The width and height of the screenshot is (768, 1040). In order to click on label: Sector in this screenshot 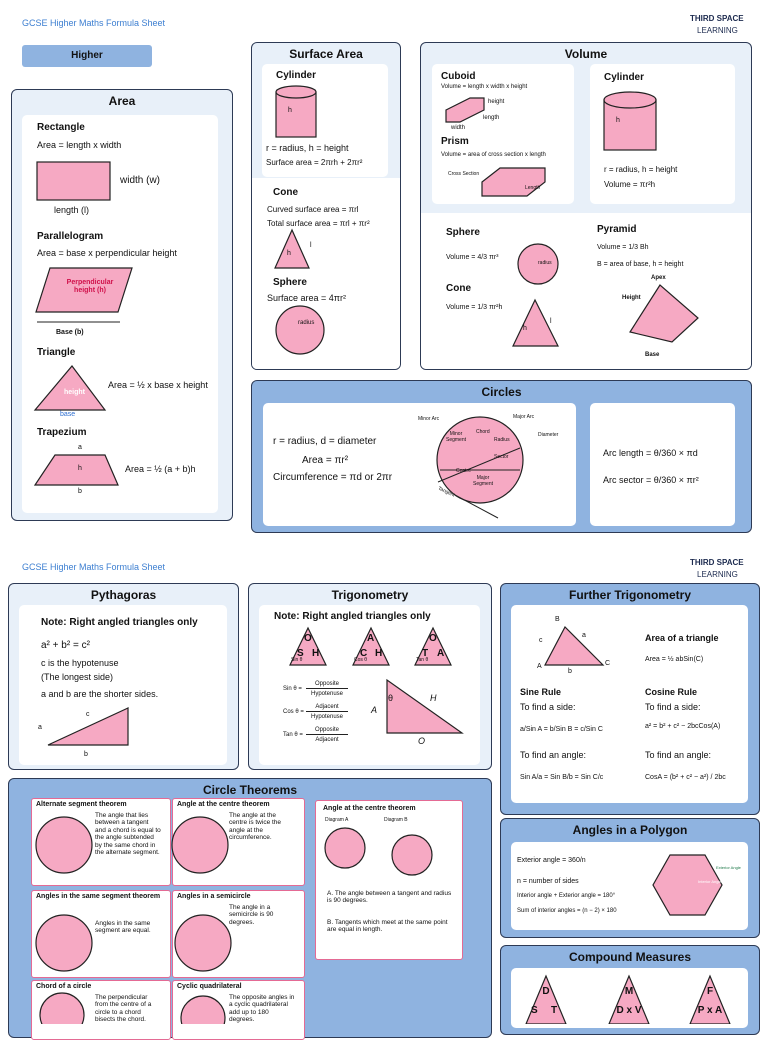, I will do `click(501, 457)`.